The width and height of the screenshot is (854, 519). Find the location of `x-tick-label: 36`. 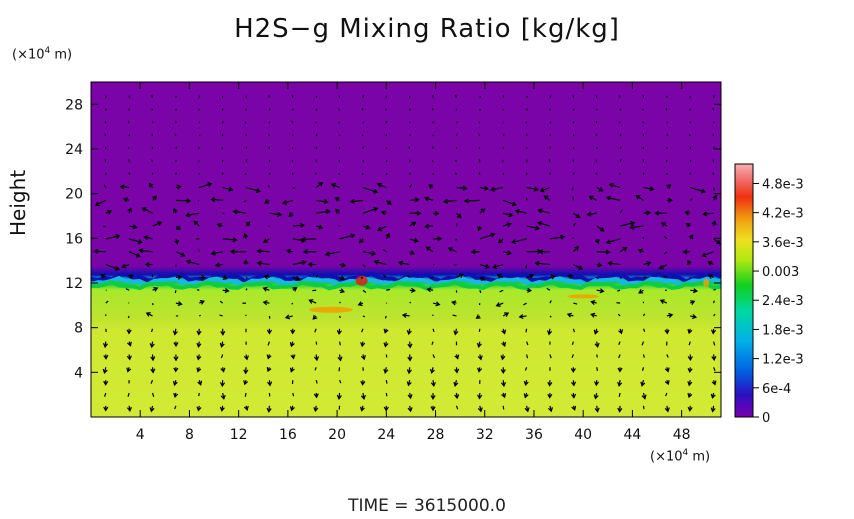

x-tick-label: 36 is located at coordinates (534, 435).